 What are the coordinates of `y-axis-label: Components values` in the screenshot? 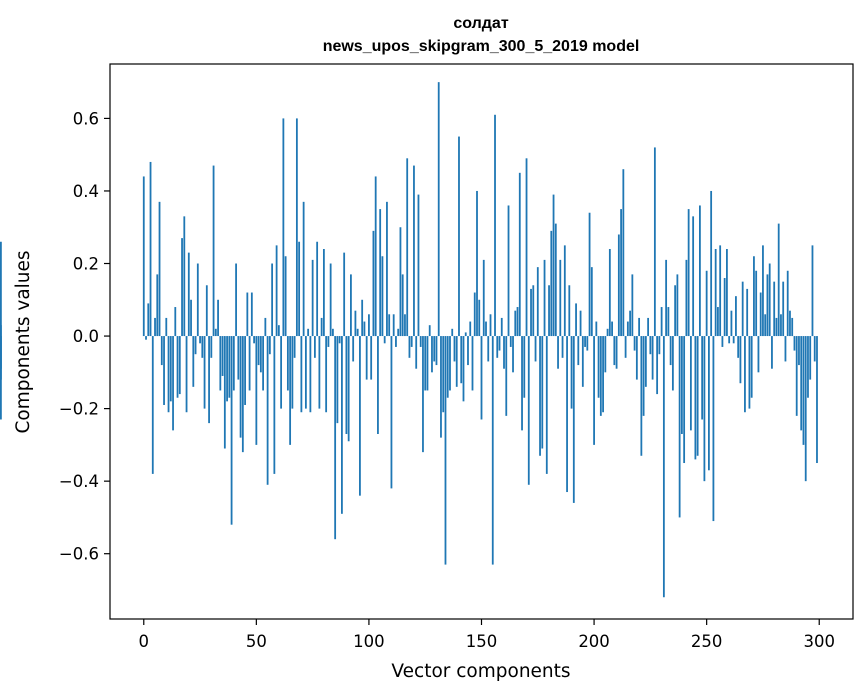 It's located at (23, 341).